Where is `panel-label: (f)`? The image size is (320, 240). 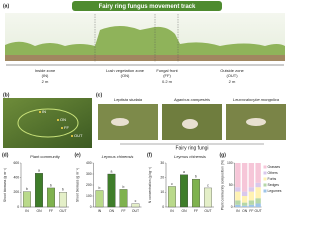
panel-label: (f) is located at coordinates (149, 155).